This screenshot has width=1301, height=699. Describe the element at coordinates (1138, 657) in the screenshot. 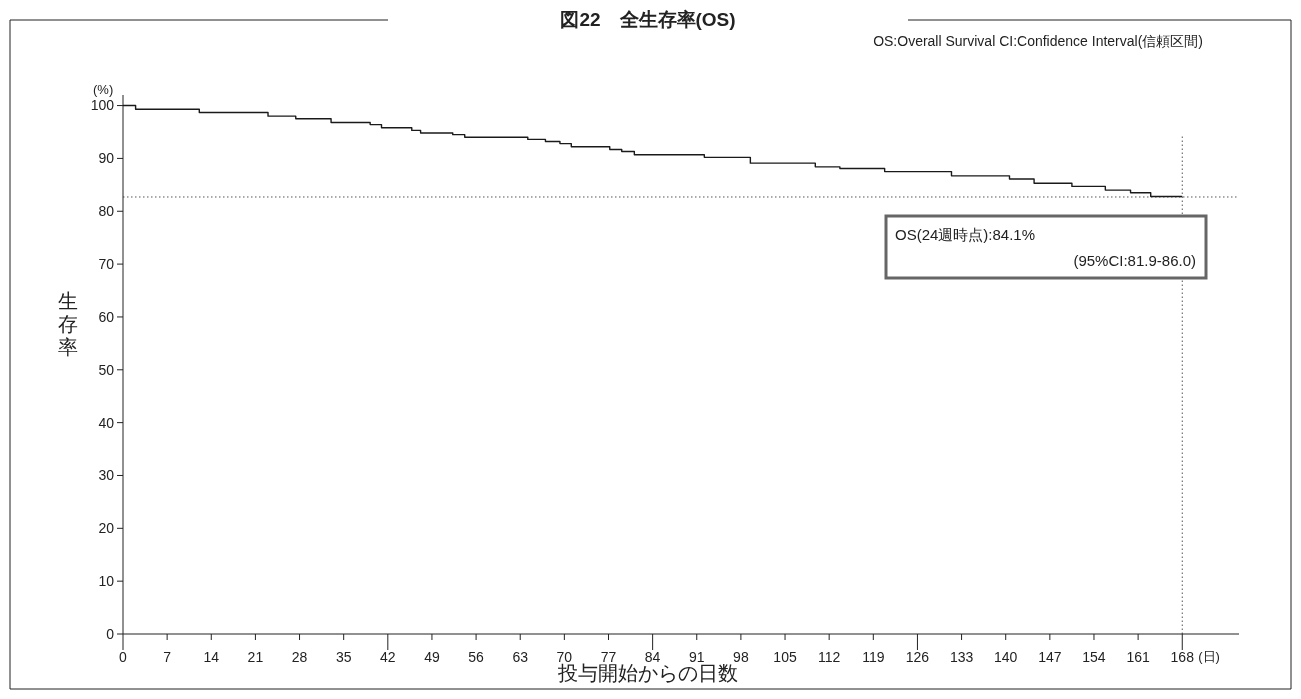

I see `x-tick-label: 161` at that location.